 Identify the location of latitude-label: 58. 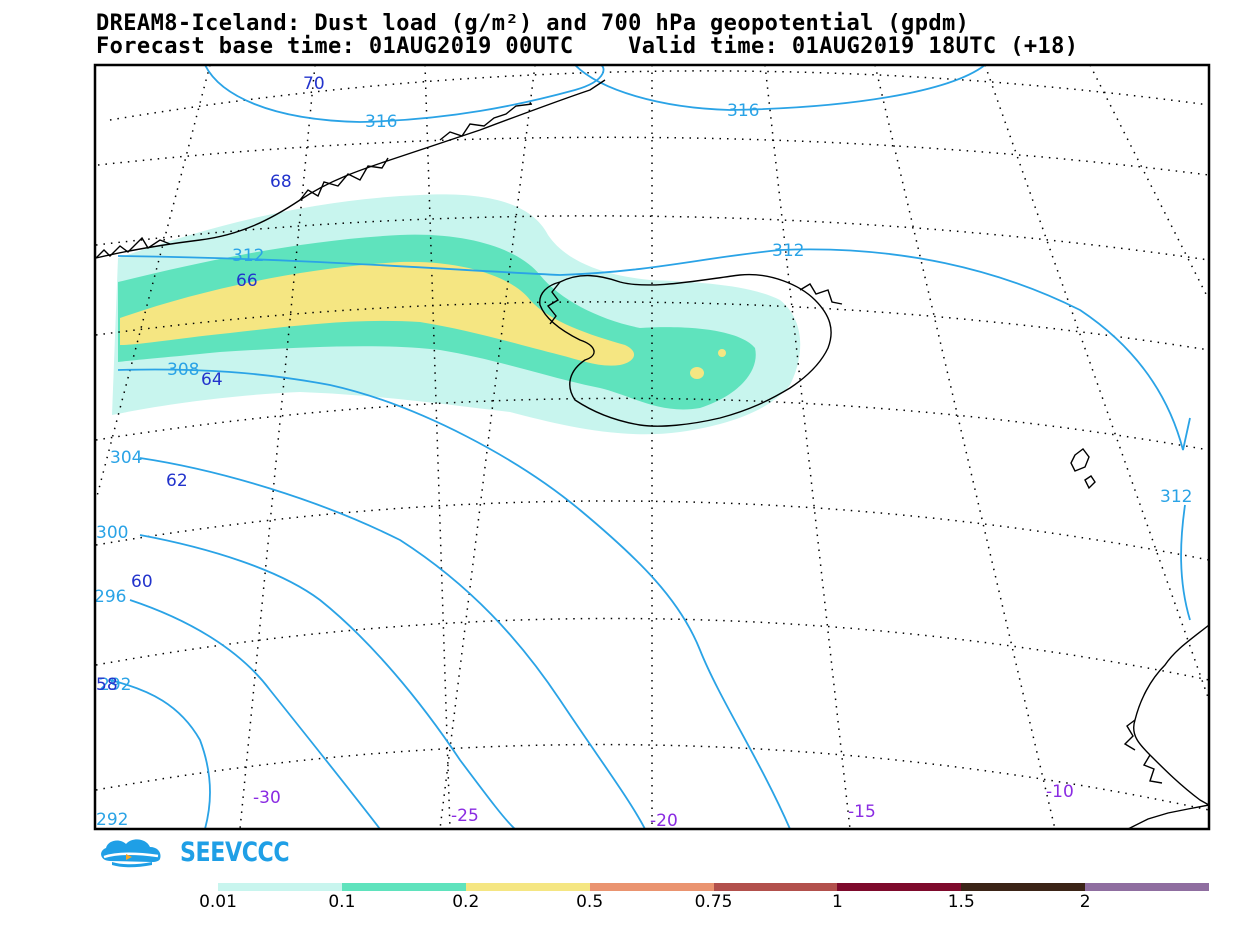
(107, 685).